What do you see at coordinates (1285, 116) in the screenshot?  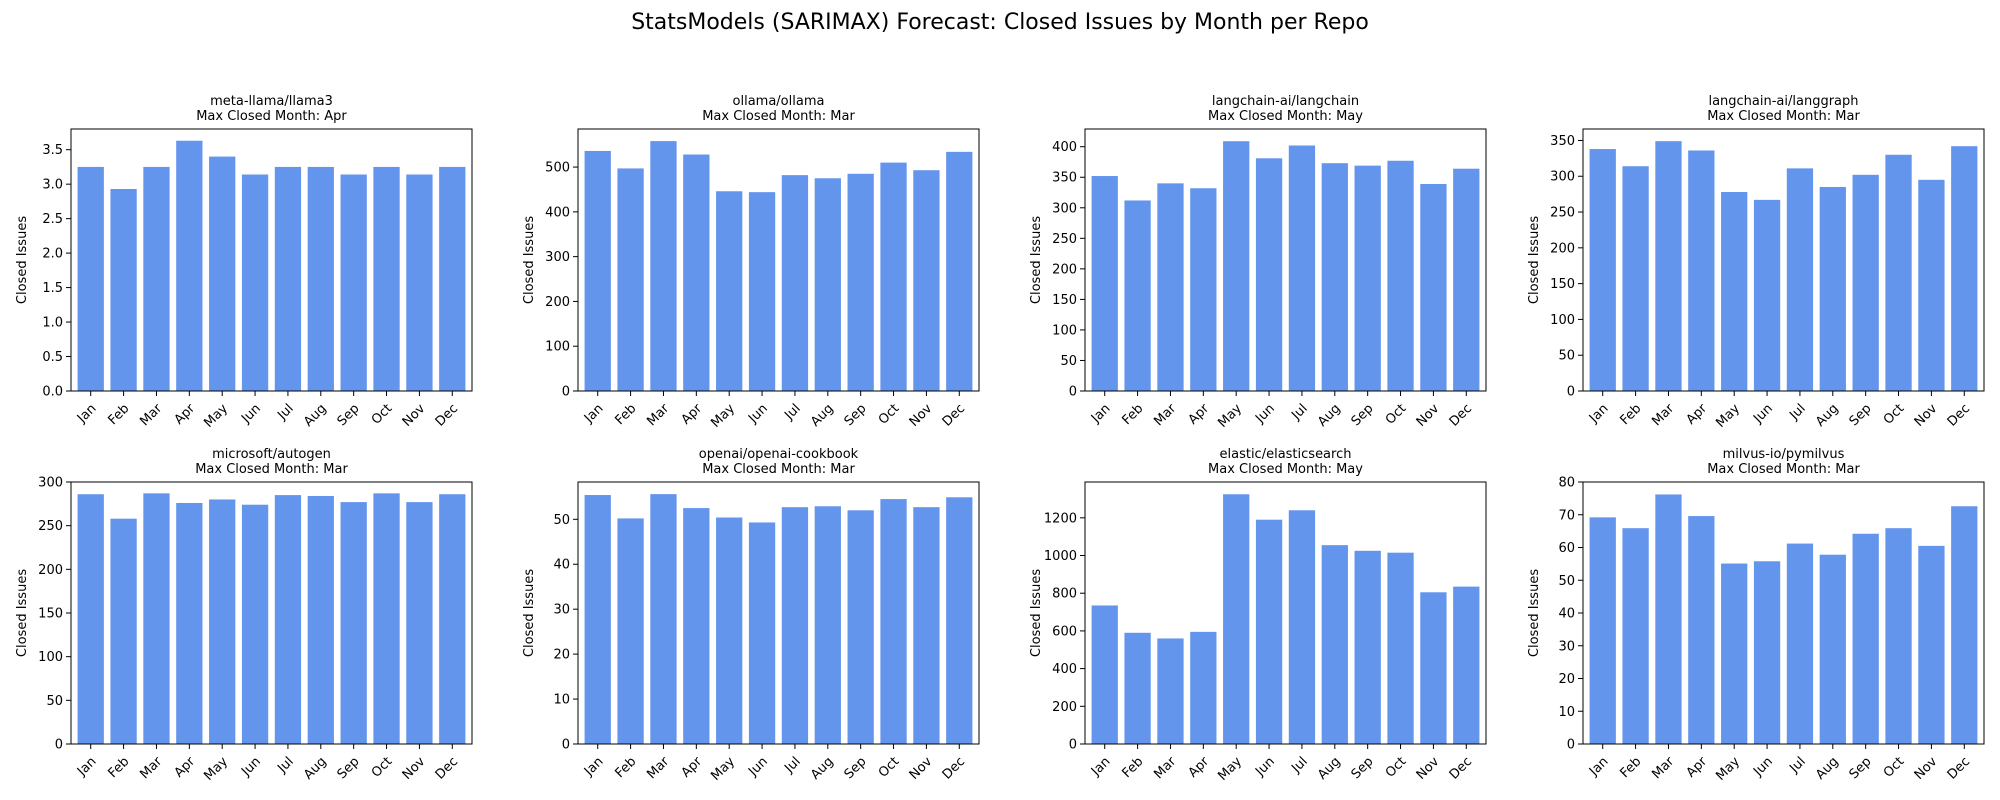 I see `subplot-subtitle: Max Closed Month: May` at bounding box center [1285, 116].